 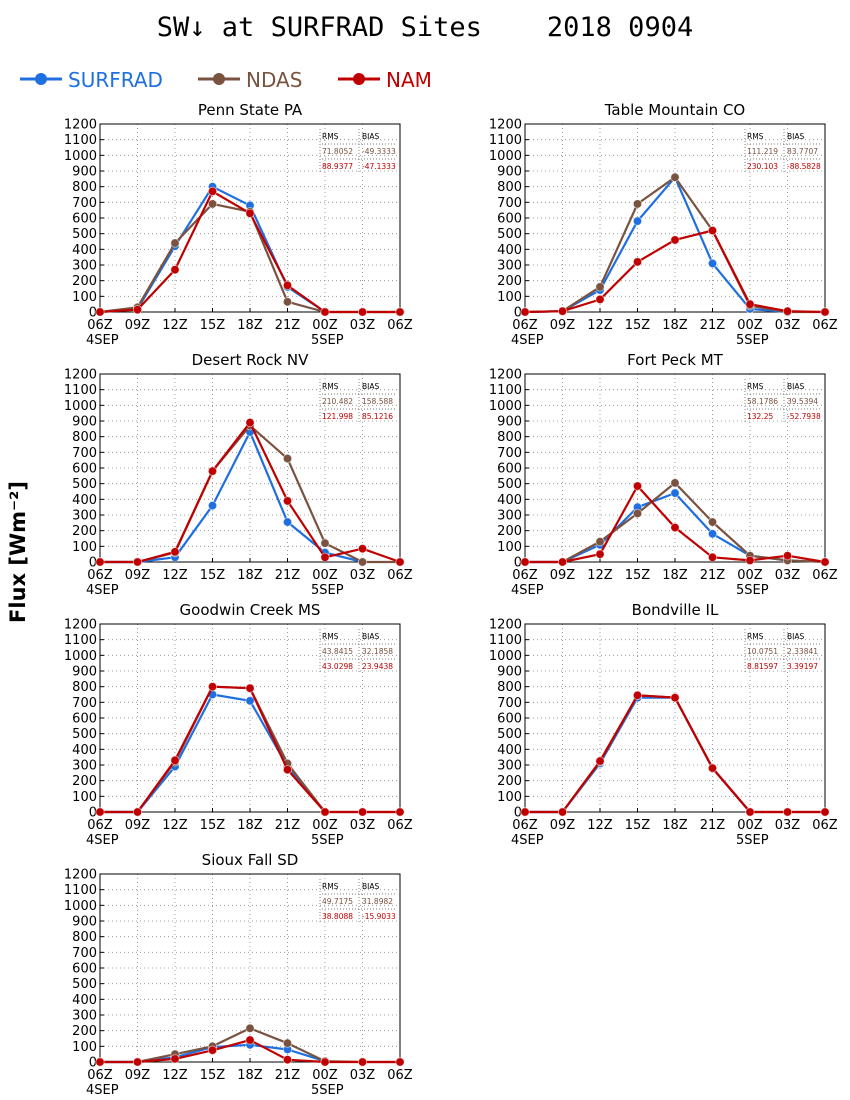 I want to click on stats-nam-bias: 85.1216, so click(x=377, y=416).